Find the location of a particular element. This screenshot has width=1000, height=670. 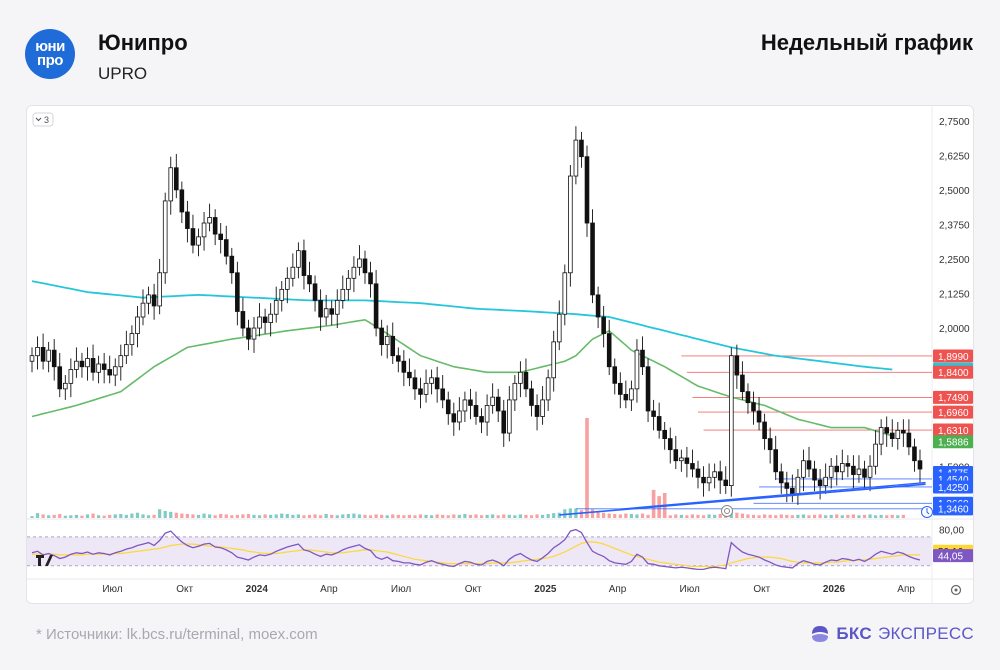

collapse-toggle-button: 3 is located at coordinates (43, 119).